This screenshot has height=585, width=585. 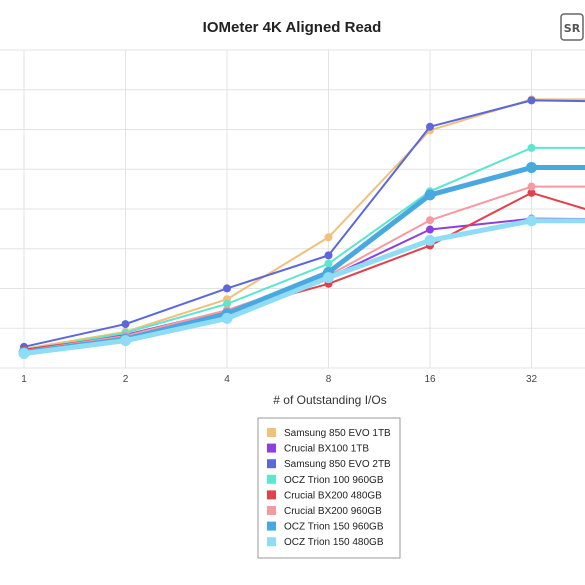 What do you see at coordinates (329, 379) in the screenshot?
I see `x-tick-label: 8` at bounding box center [329, 379].